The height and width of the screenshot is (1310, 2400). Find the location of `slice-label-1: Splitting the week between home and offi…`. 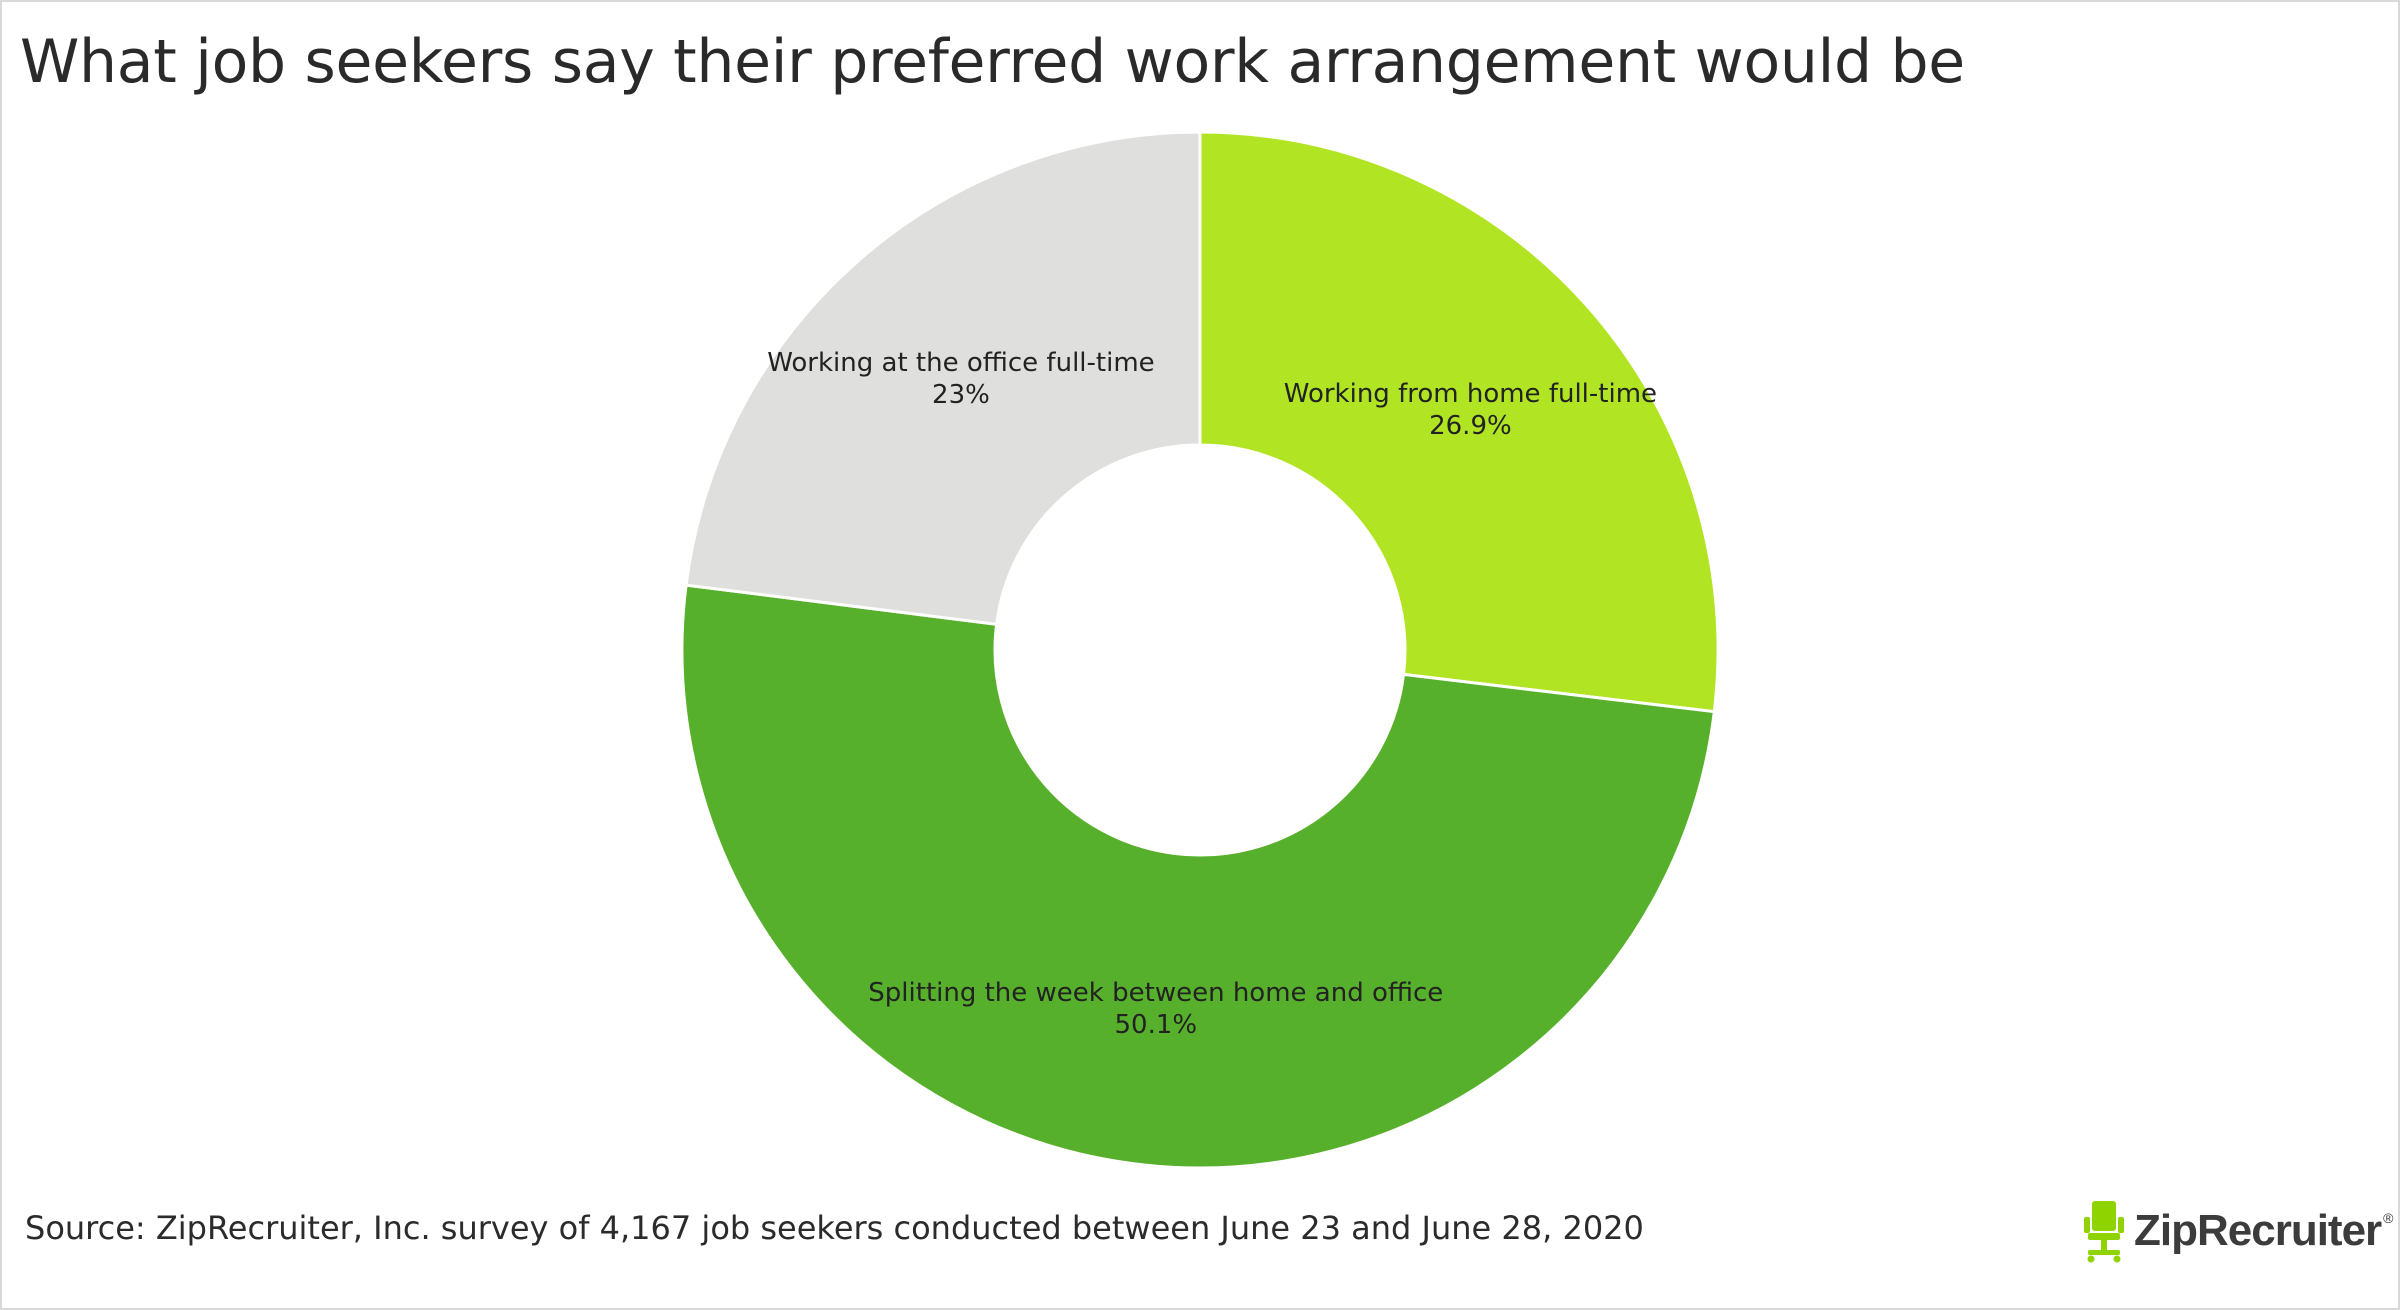

slice-label-1: Splitting the week between home and offi… is located at coordinates (1155, 993).